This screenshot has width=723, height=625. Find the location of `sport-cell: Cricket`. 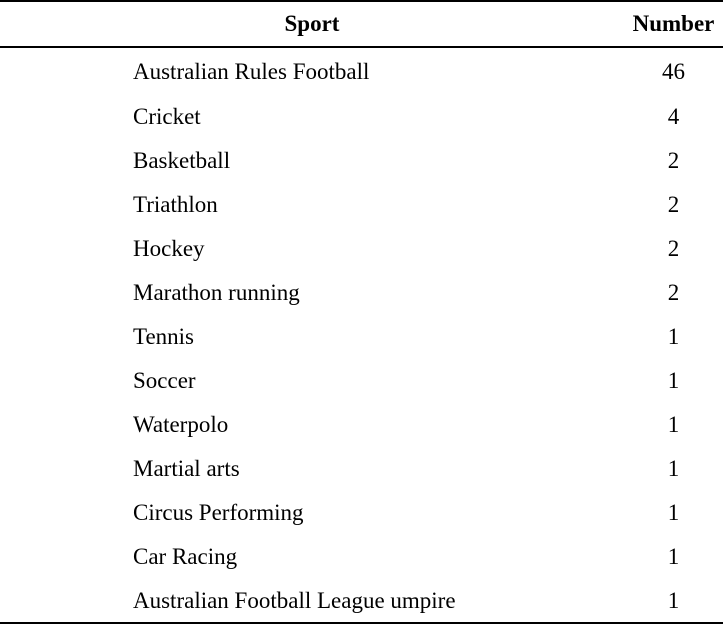

sport-cell: Cricket is located at coordinates (167, 116).